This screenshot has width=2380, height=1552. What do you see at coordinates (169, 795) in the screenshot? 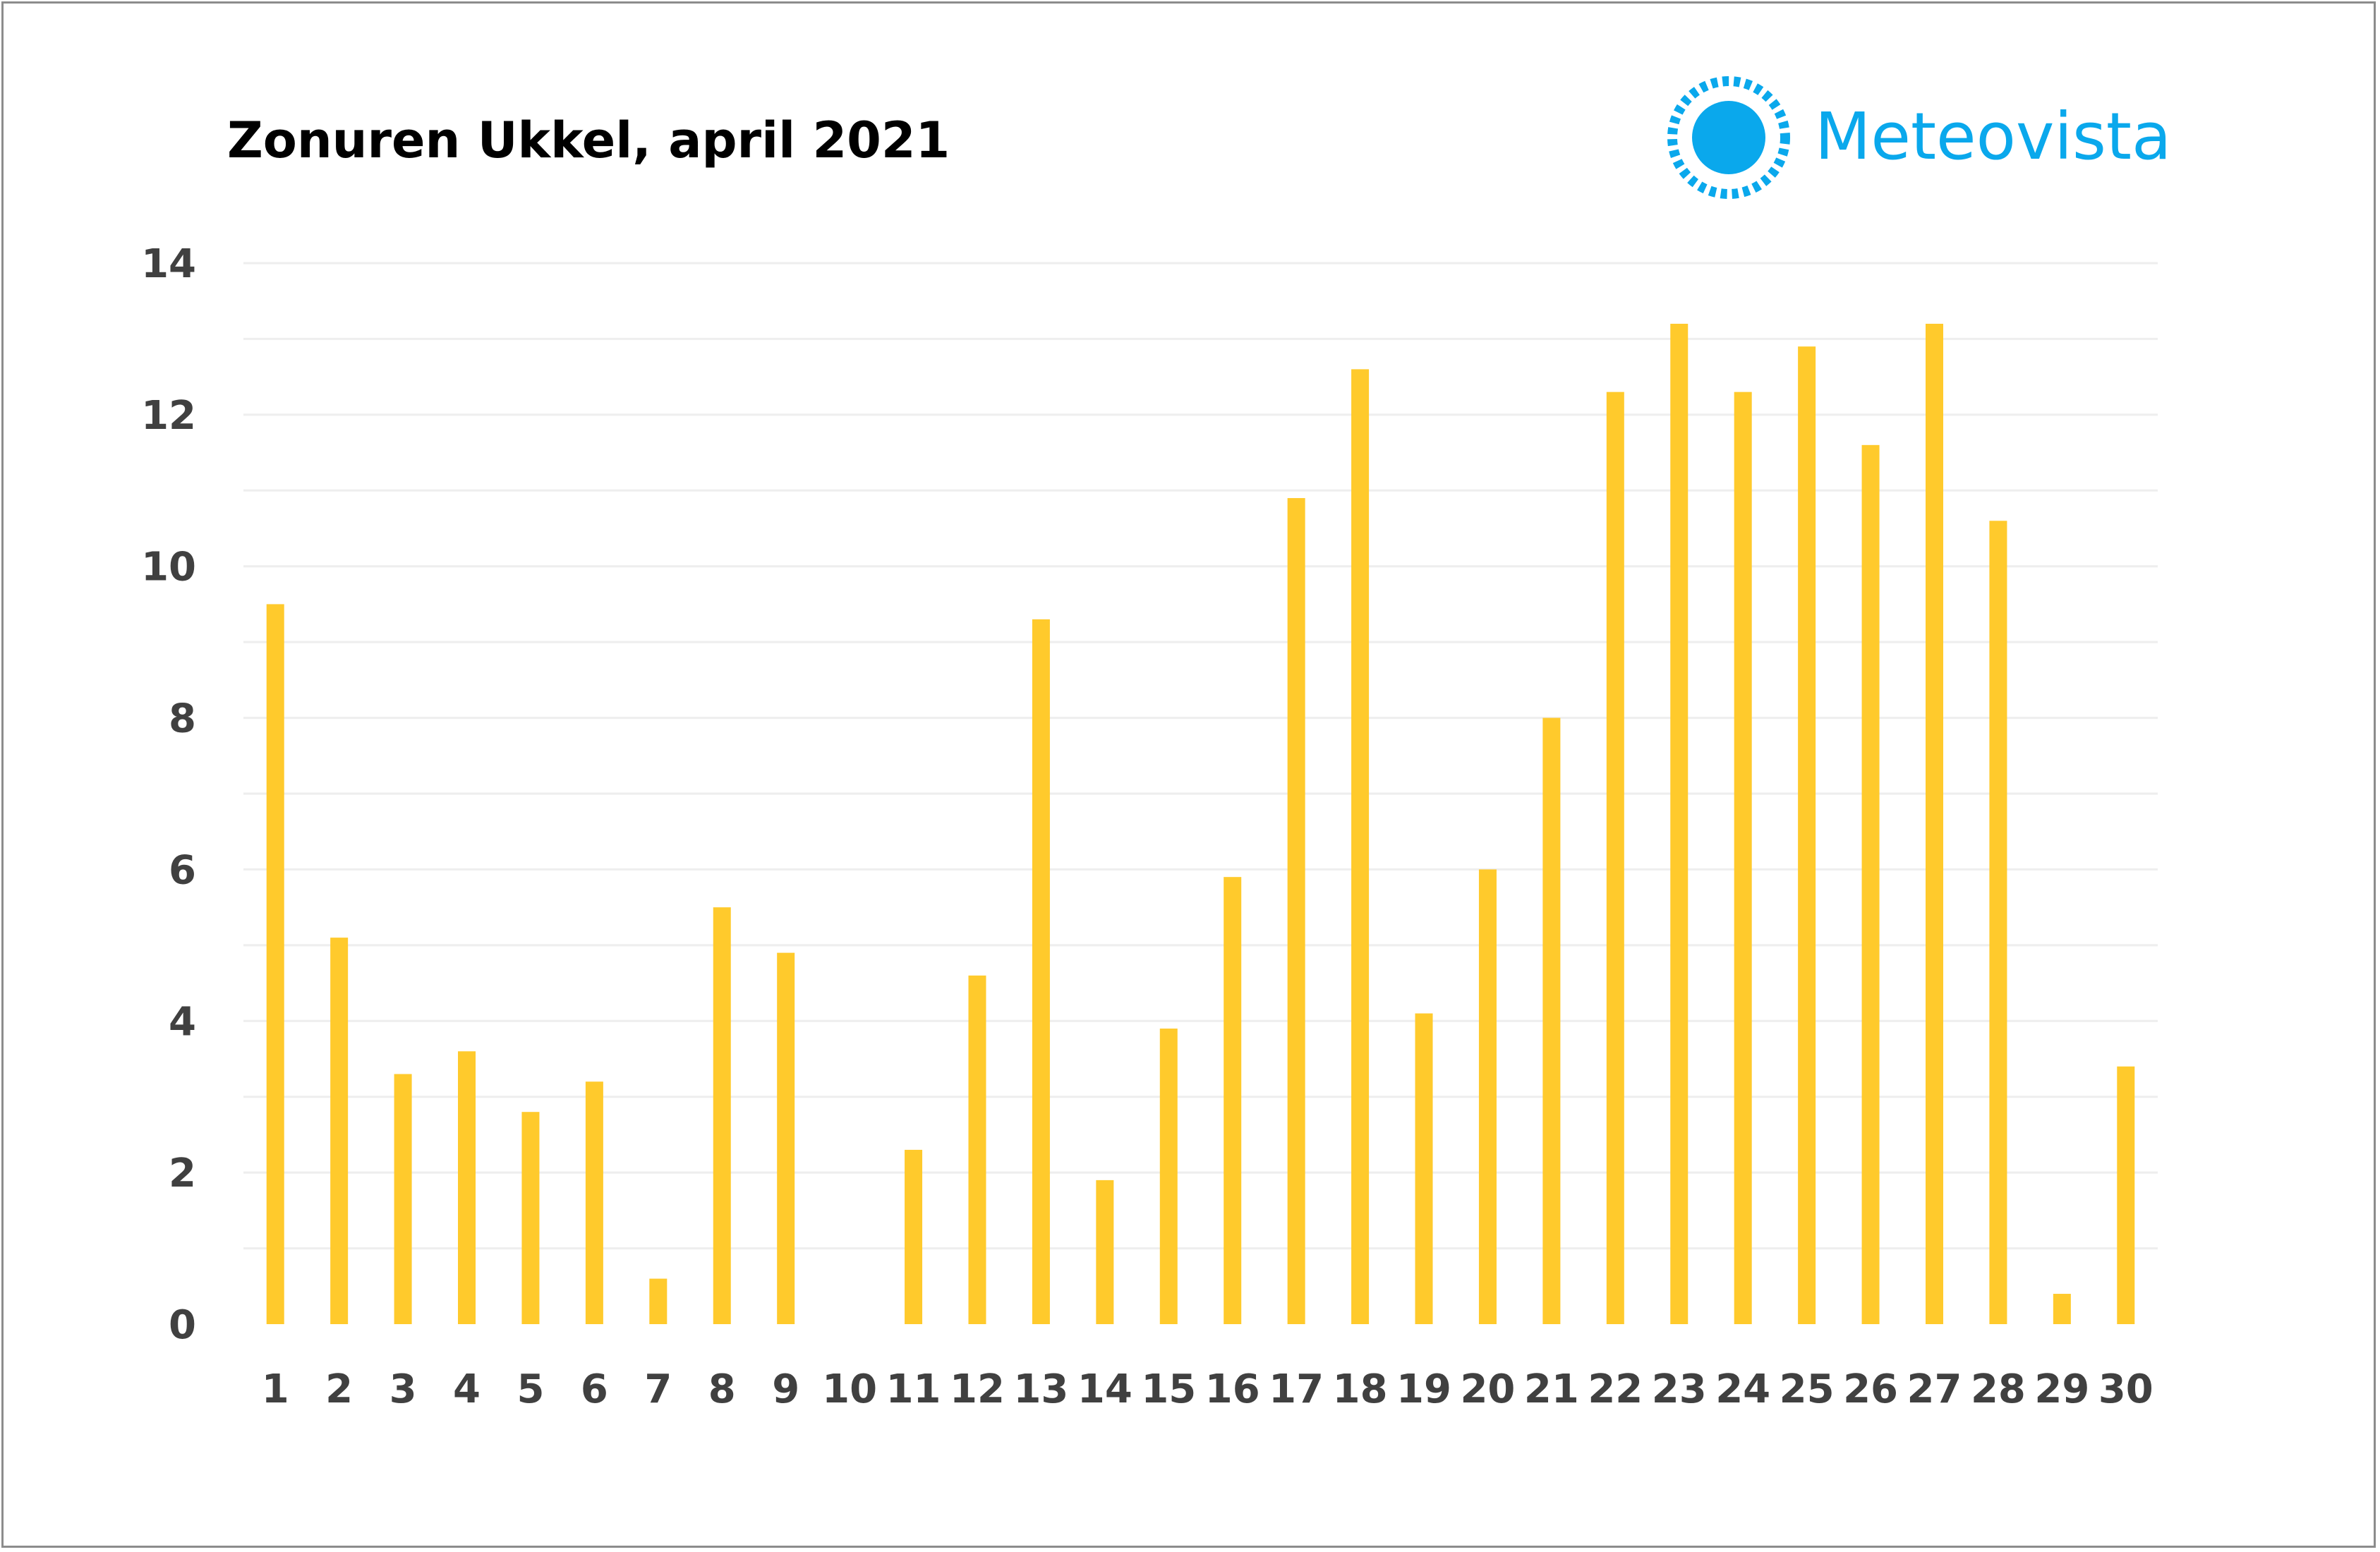
I see `y-axis-ticks: 0 2 4 6 8 10 12 14` at bounding box center [169, 795].